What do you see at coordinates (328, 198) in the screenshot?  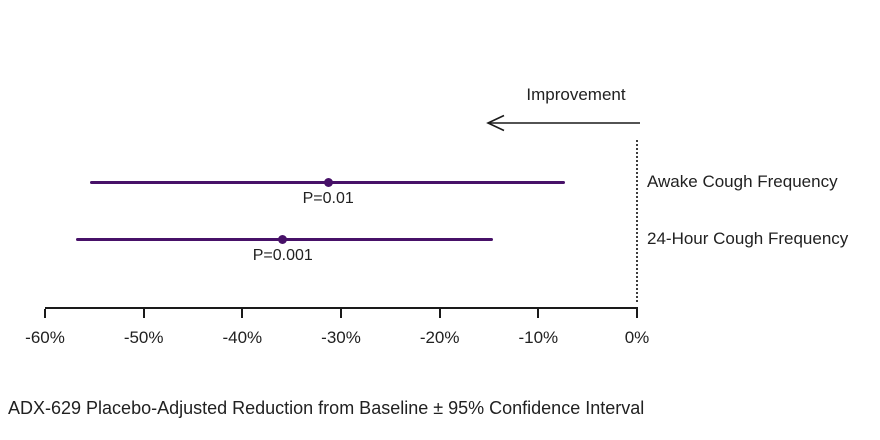 I see `p-value-label: P=0.01` at bounding box center [328, 198].